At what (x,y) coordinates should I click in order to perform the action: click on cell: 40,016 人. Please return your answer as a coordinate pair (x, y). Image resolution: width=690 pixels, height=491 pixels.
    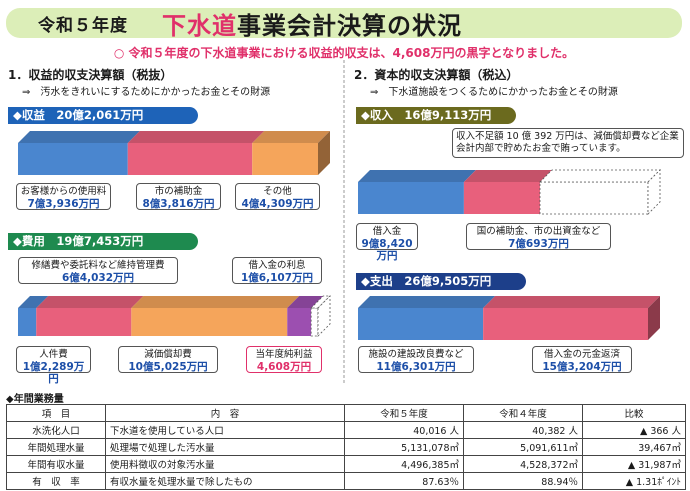
    Looking at the image, I should click on (404, 430).